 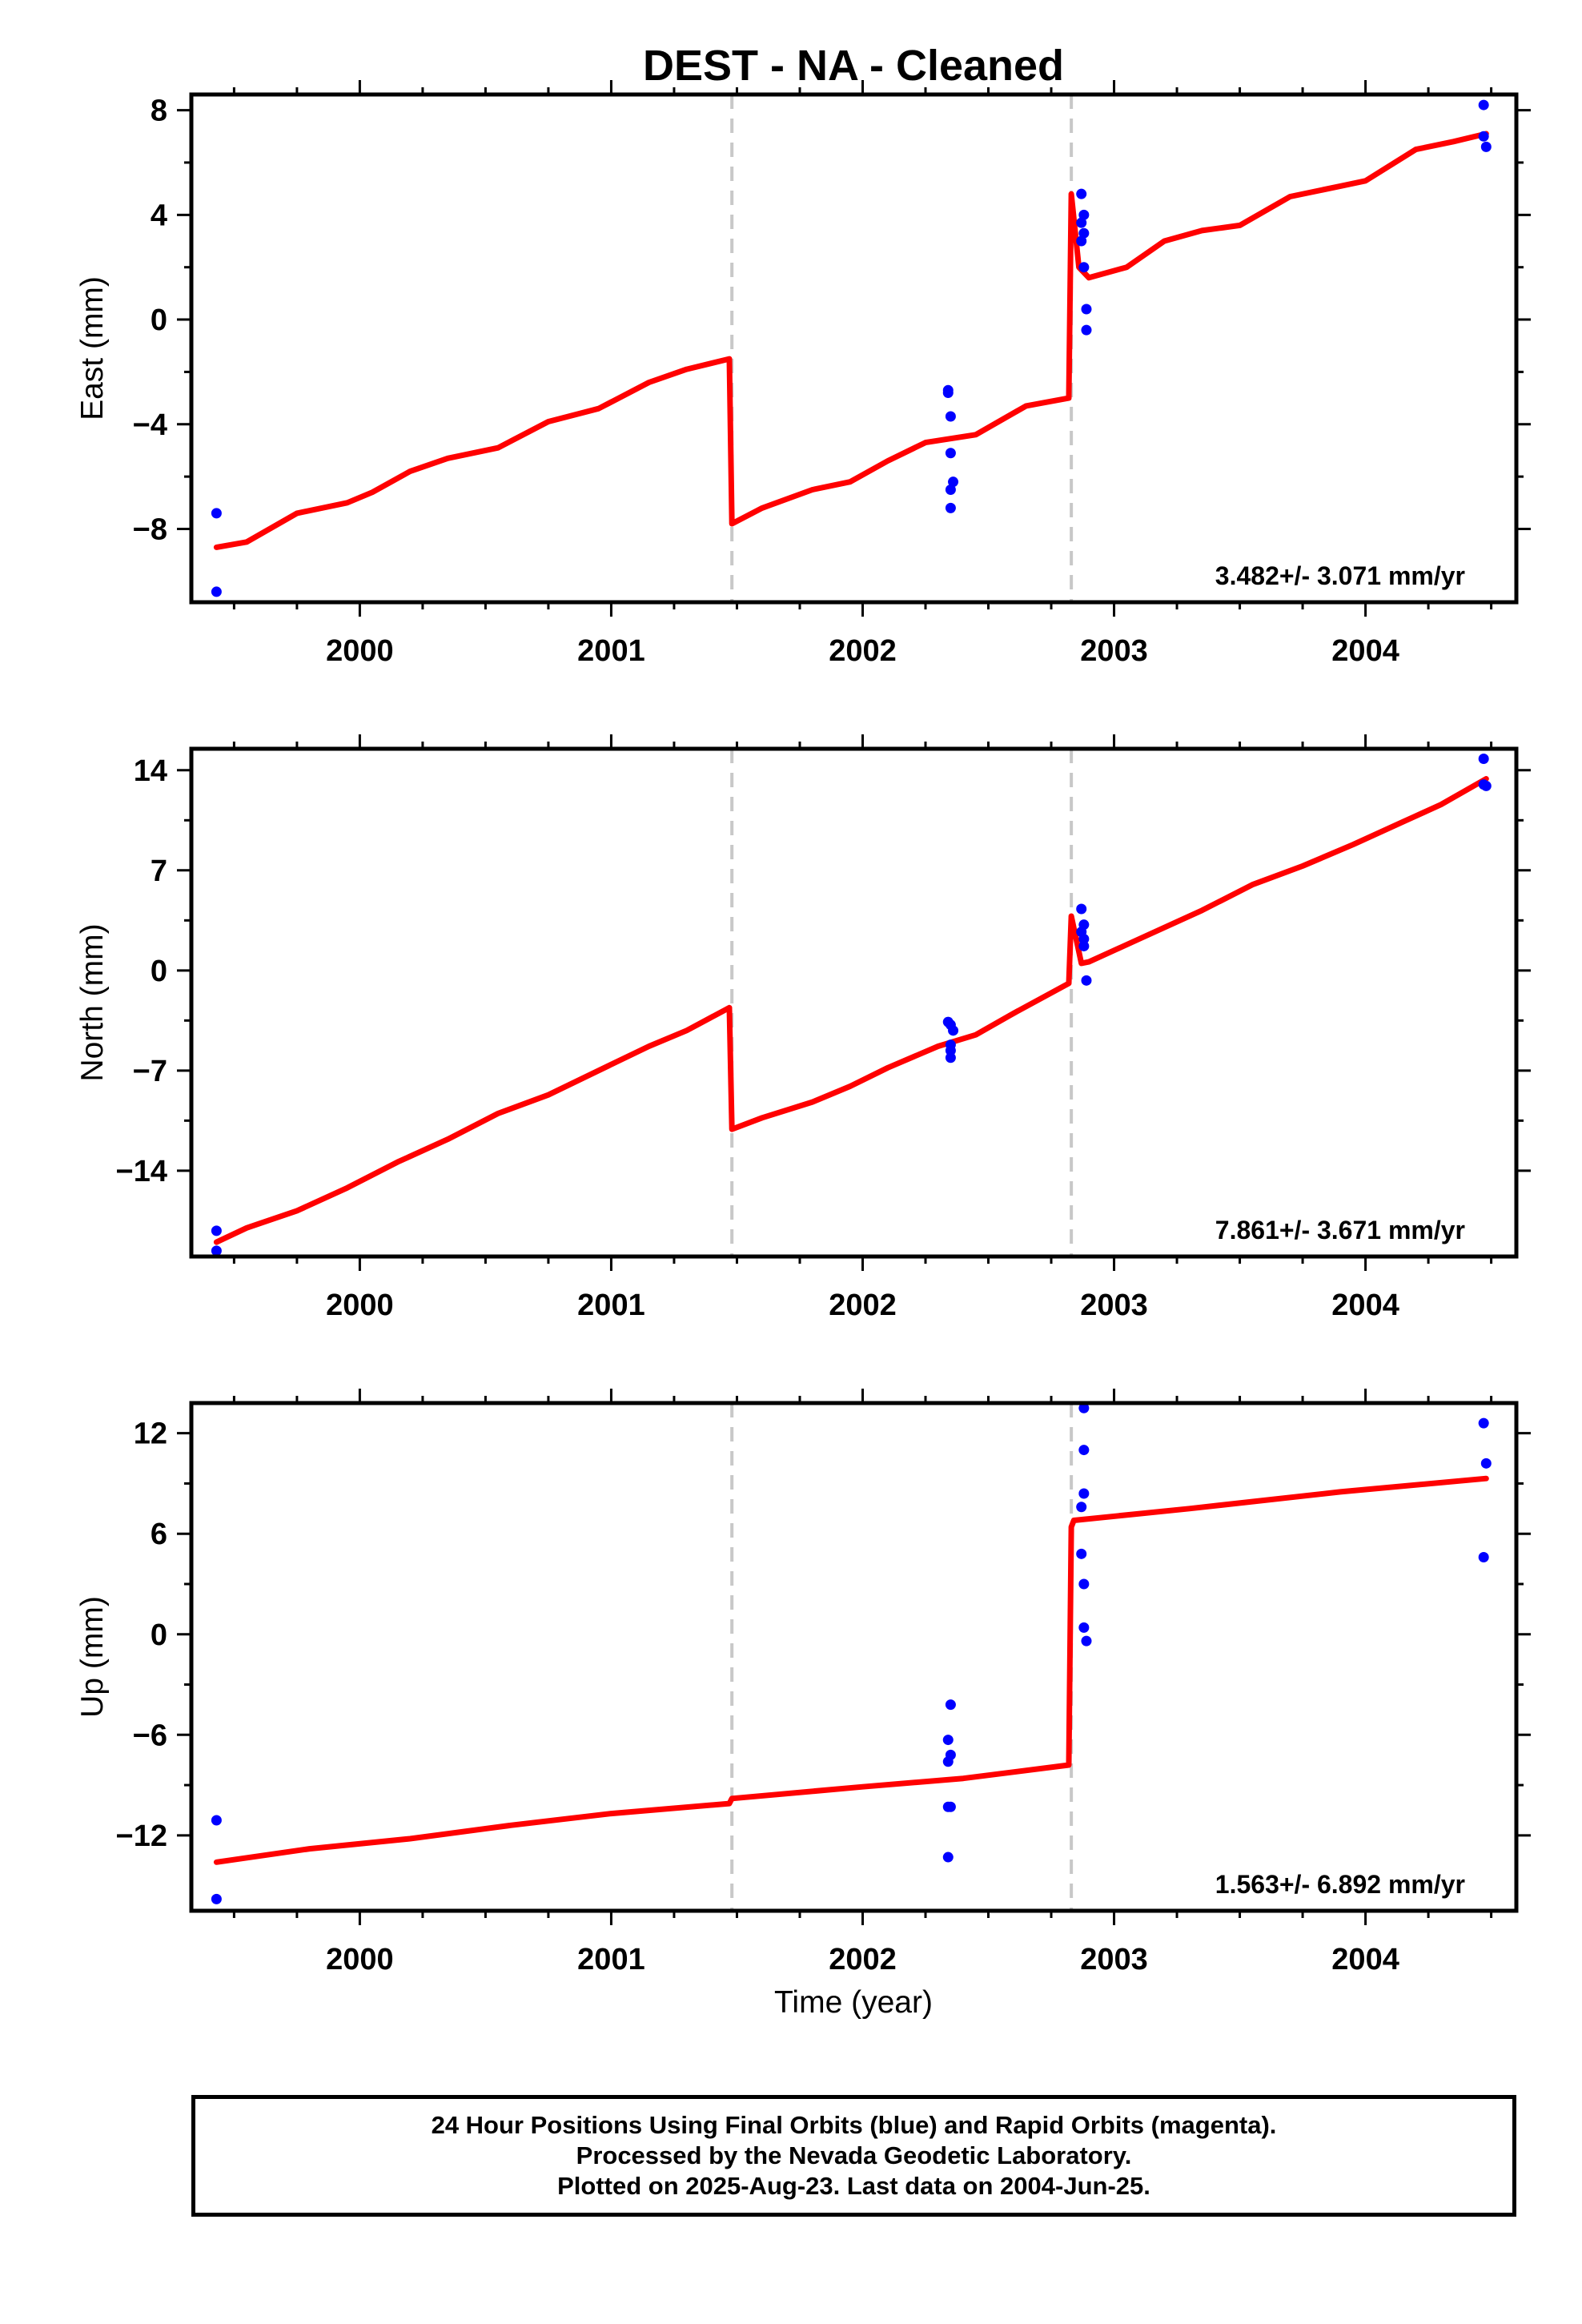 I want to click on up-model-line, so click(x=851, y=1670).